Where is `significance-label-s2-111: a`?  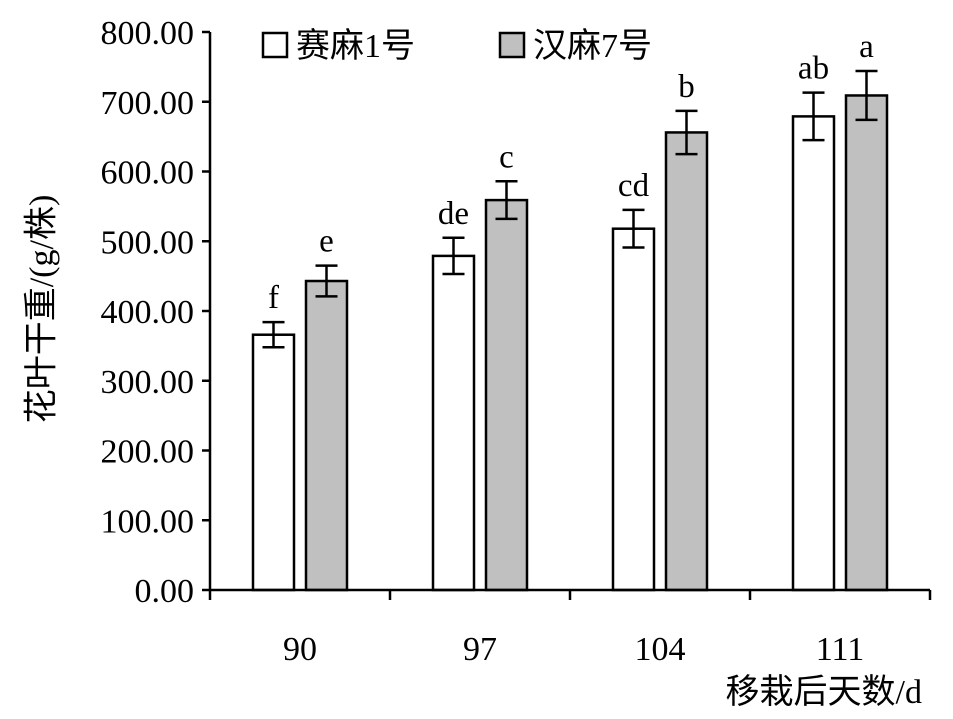 significance-label-s2-111: a is located at coordinates (866, 47).